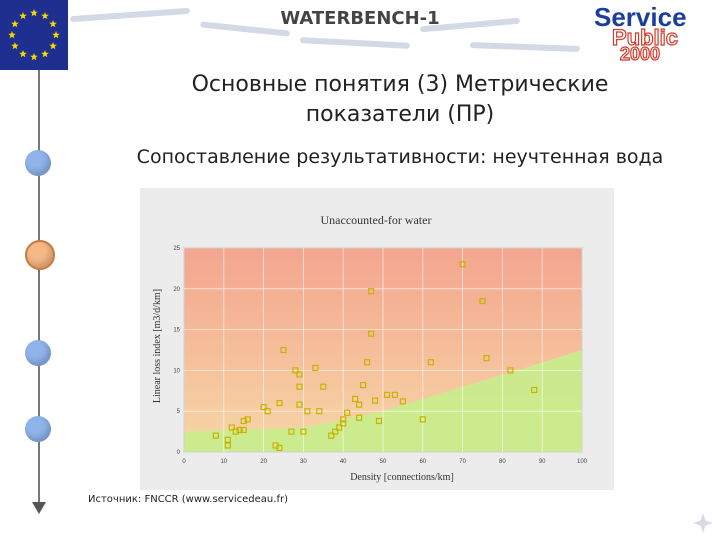 The image size is (720, 540). Describe the element at coordinates (383, 462) in the screenshot. I see `x-tick-label: 50` at that location.